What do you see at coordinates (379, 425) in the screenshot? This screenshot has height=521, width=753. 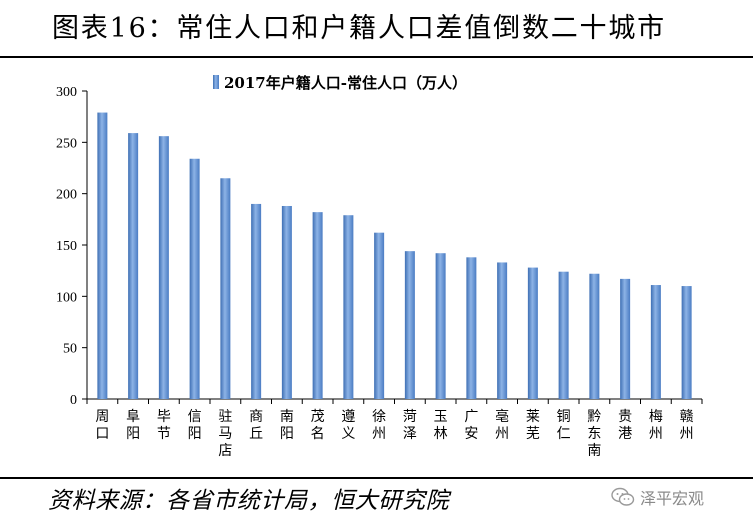 I see `x-tick-label: 徐州` at bounding box center [379, 425].